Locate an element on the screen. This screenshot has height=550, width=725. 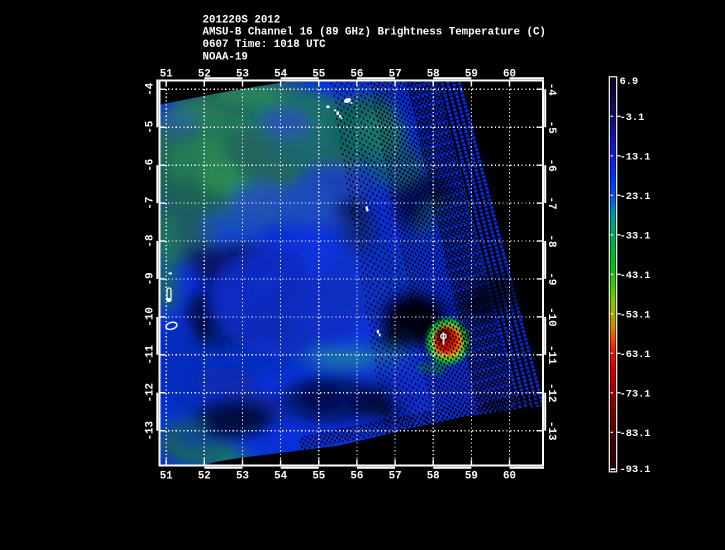
svg-text: 0607 Time: 1018 UTC is located at coordinates (265, 45).